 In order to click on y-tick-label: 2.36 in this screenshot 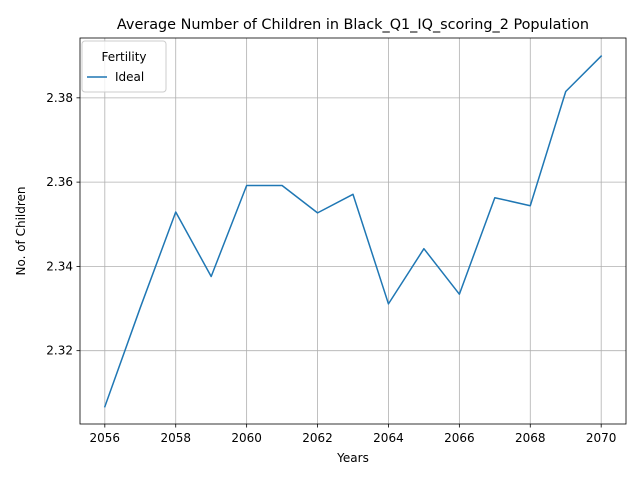, I will do `click(59, 182)`.